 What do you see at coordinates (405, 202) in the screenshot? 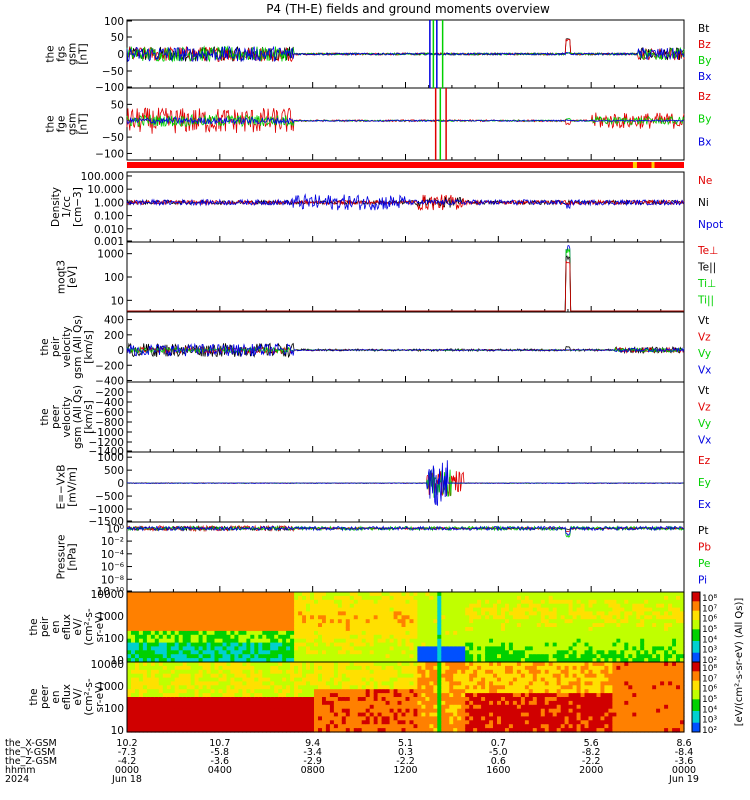
I see `density-npot` at bounding box center [405, 202].